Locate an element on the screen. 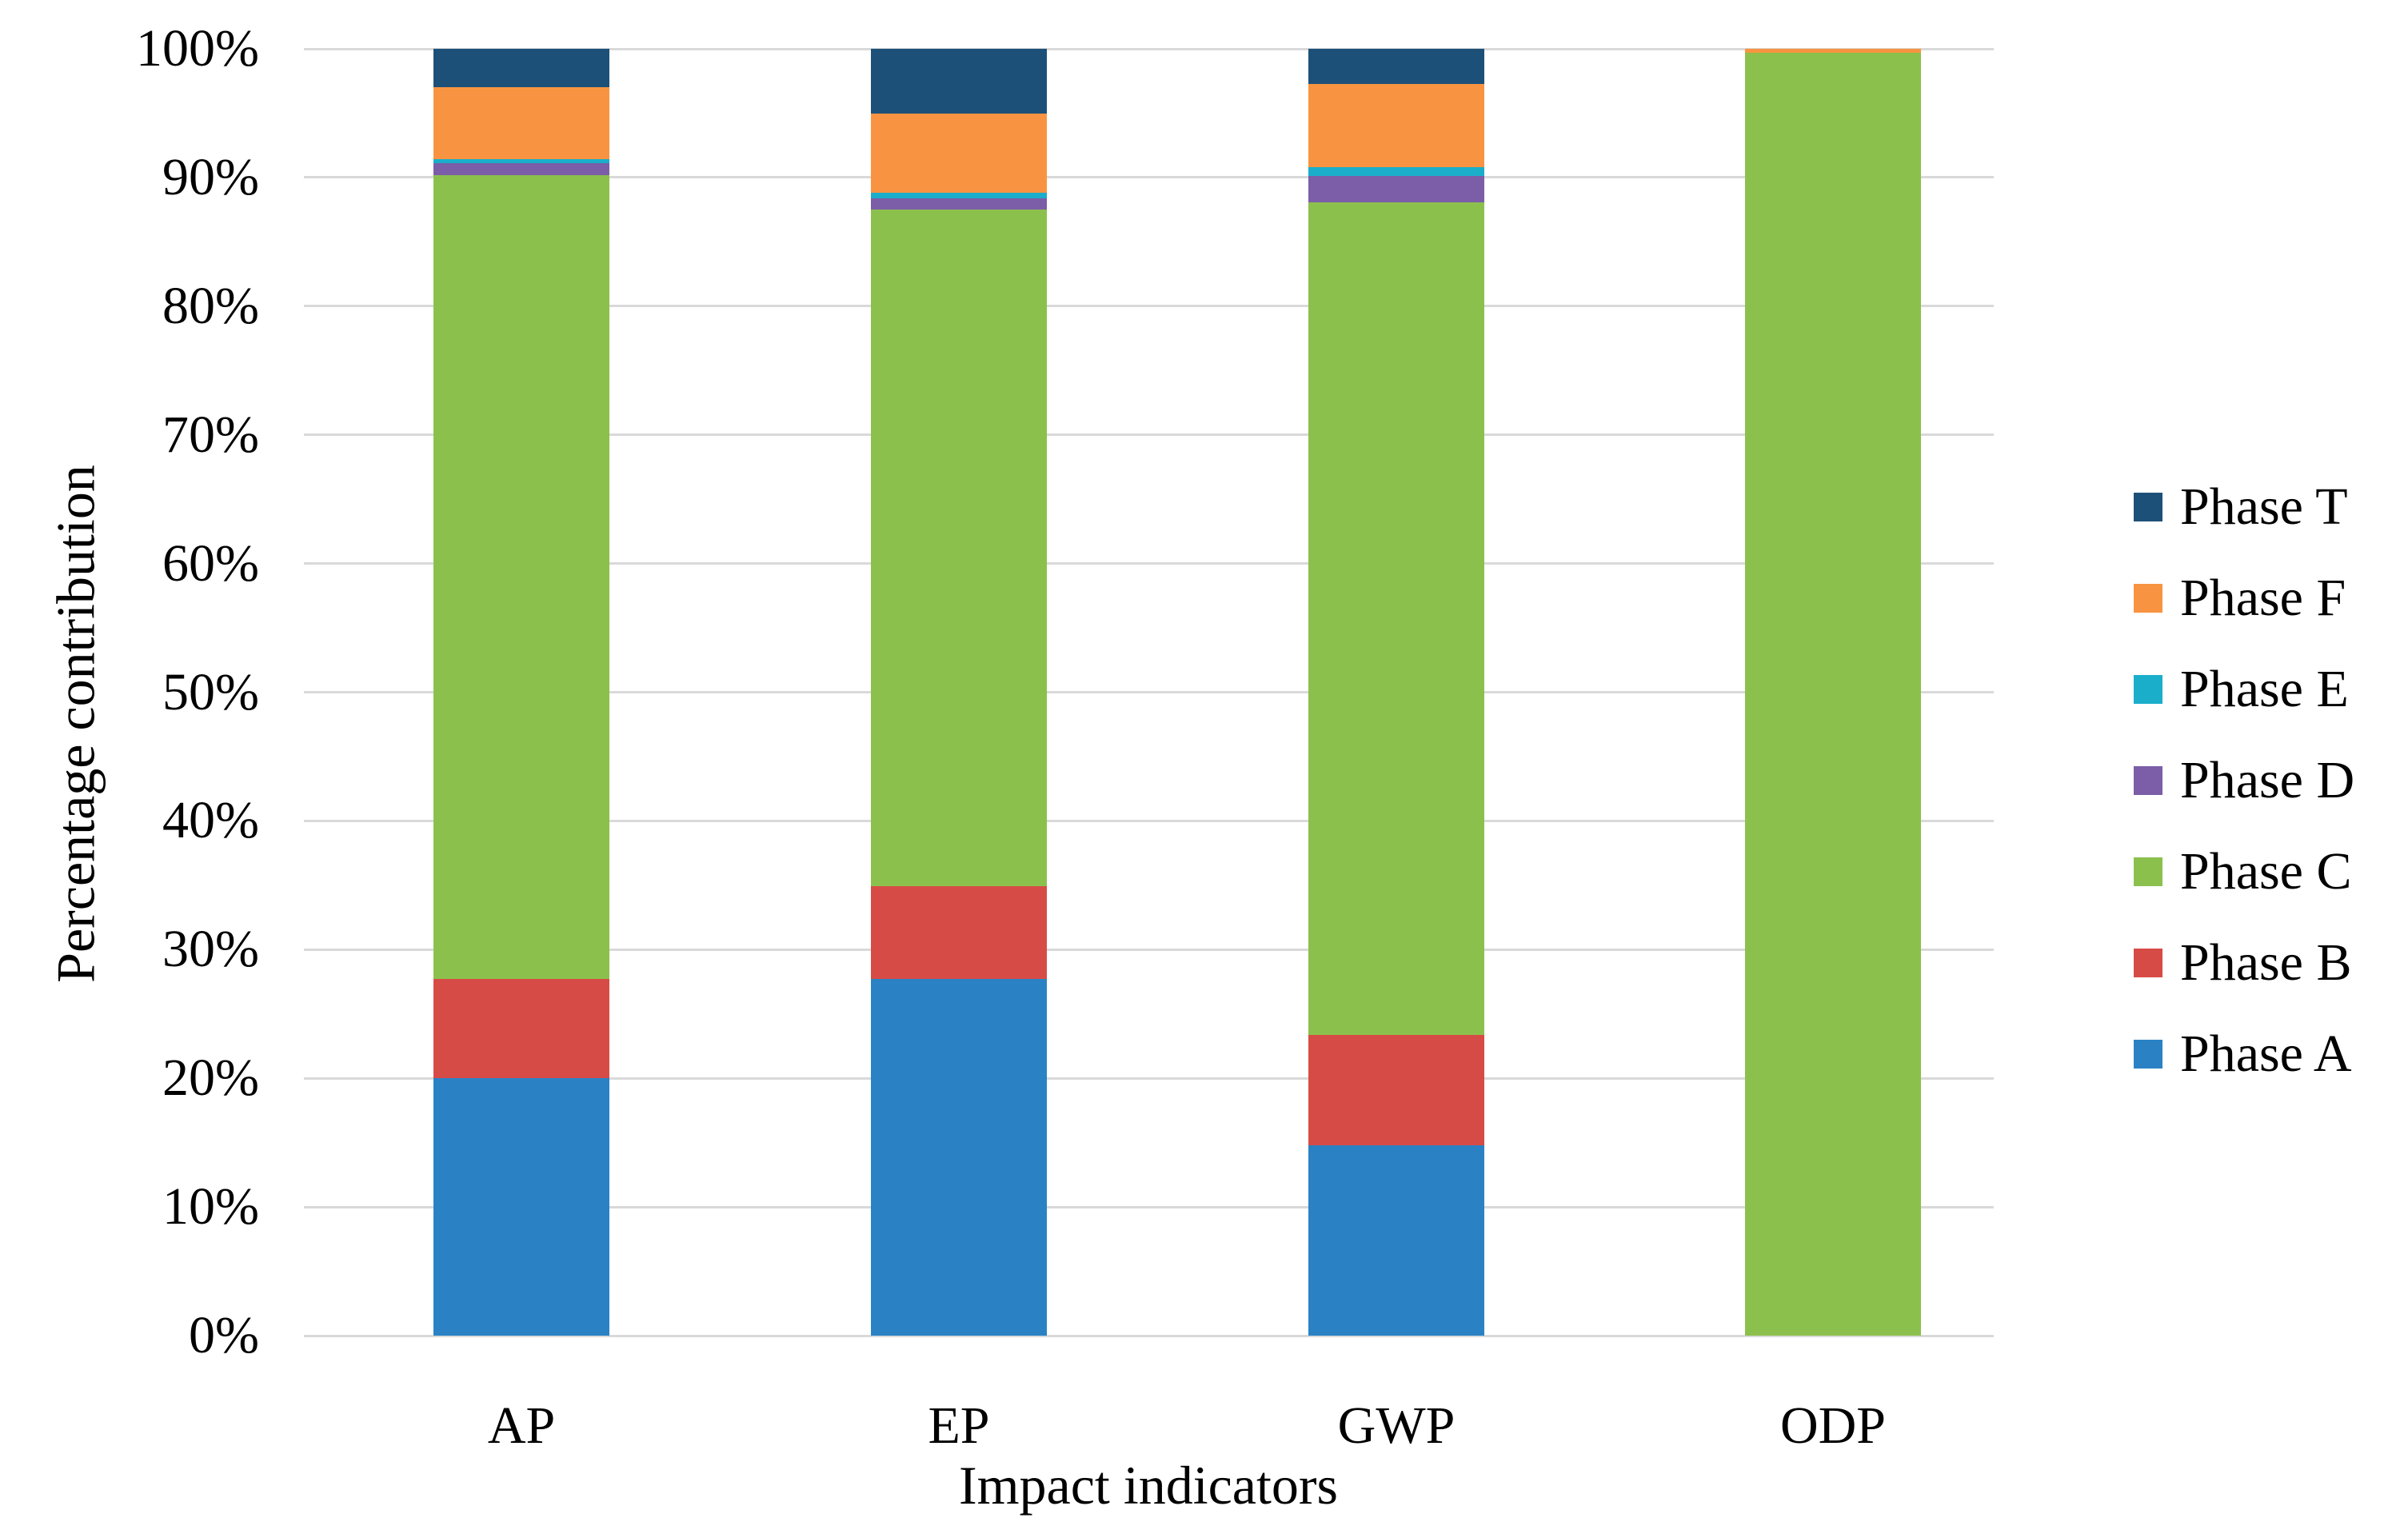 The width and height of the screenshot is (2408, 1522). bar-segment-phase-f-gwp is located at coordinates (1396, 125).